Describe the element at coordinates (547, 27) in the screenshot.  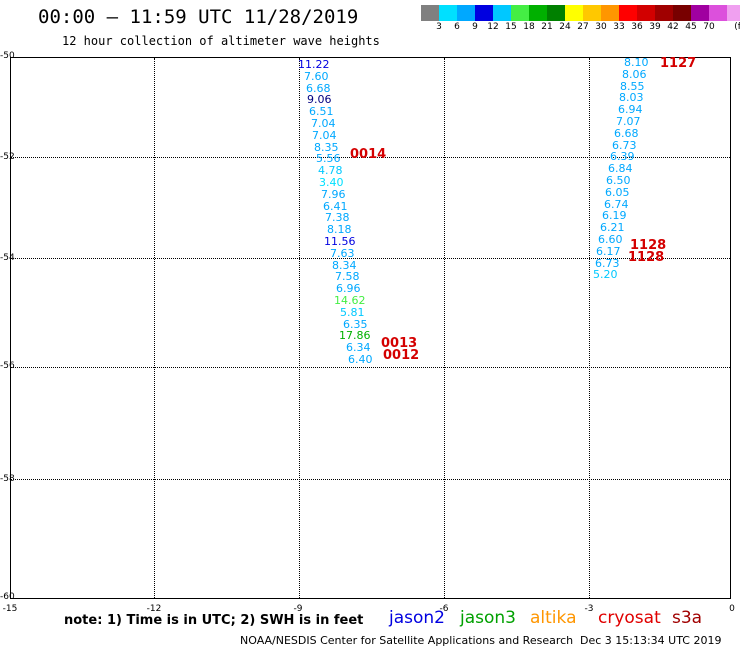
I see `legend-label: 21` at that location.